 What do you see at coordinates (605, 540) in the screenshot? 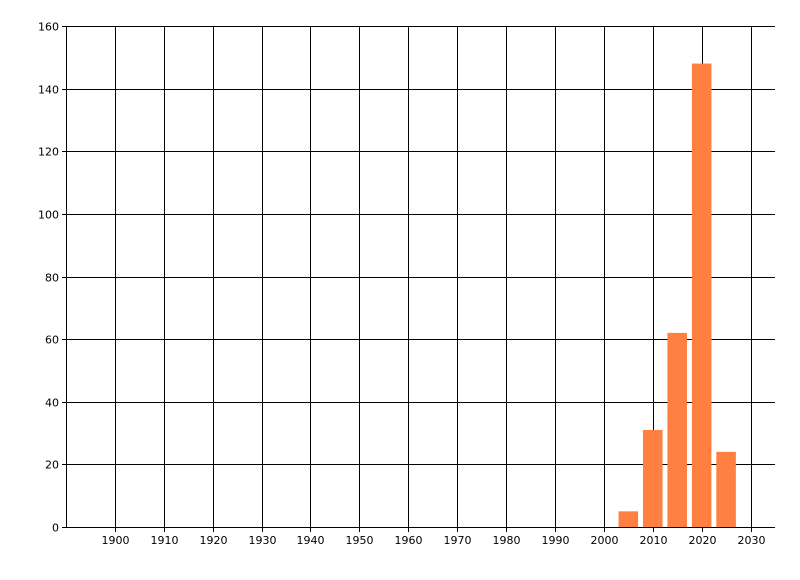
I see `x-tick-label: 2000` at bounding box center [605, 540].